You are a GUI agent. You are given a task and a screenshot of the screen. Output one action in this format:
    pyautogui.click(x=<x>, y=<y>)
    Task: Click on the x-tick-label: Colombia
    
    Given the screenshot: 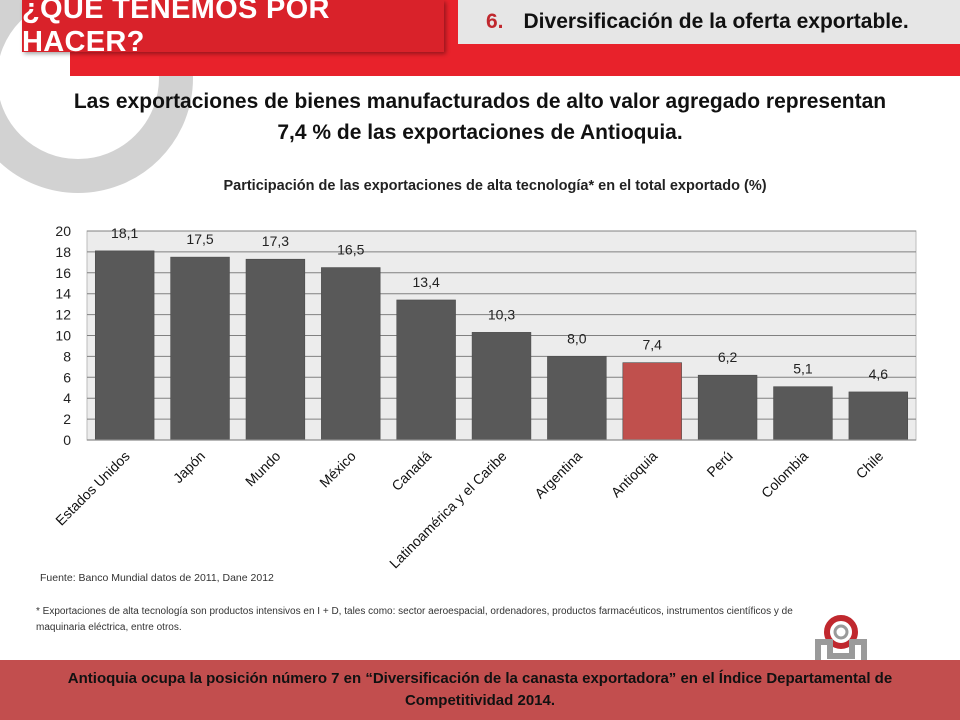 What is the action you would take?
    pyautogui.click(x=784, y=474)
    